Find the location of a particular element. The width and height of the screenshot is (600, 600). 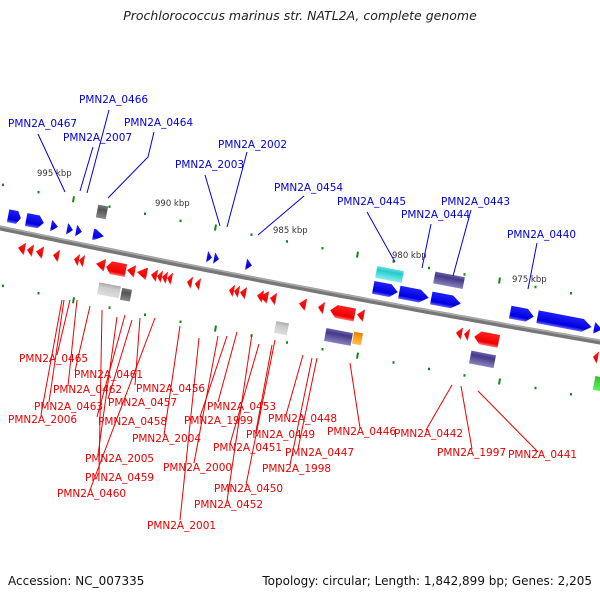

reverse-gene-label: PMN2A_2001 is located at coordinates (181, 526).